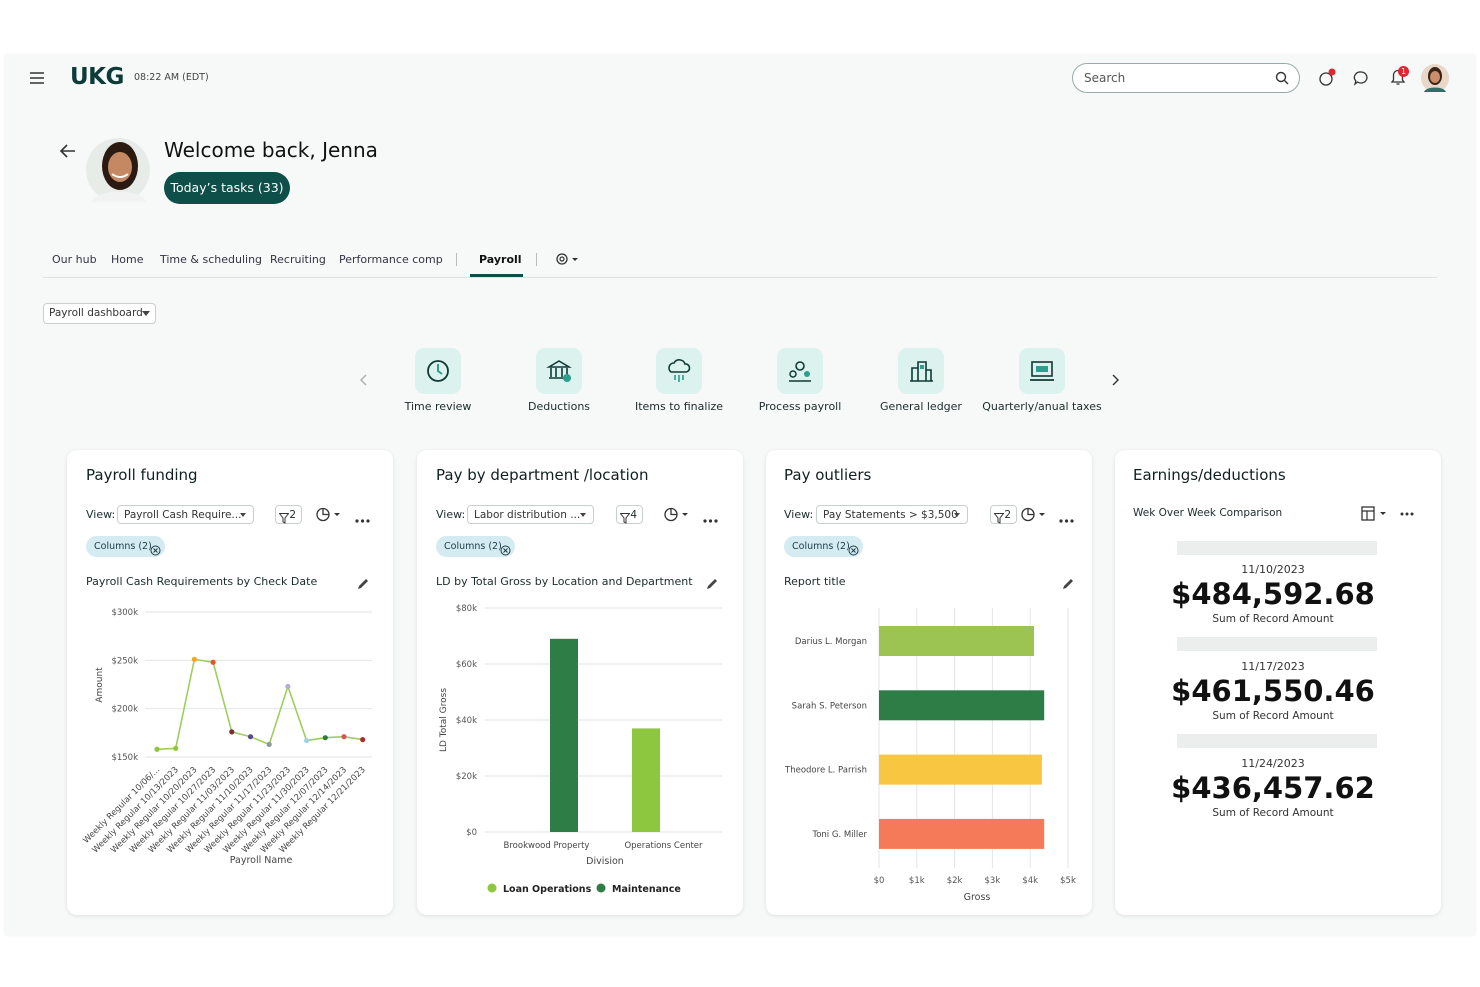 The image size is (1480, 987). Describe the element at coordinates (1273, 569) in the screenshot. I see `kpi-date: 11/10/2023` at that location.